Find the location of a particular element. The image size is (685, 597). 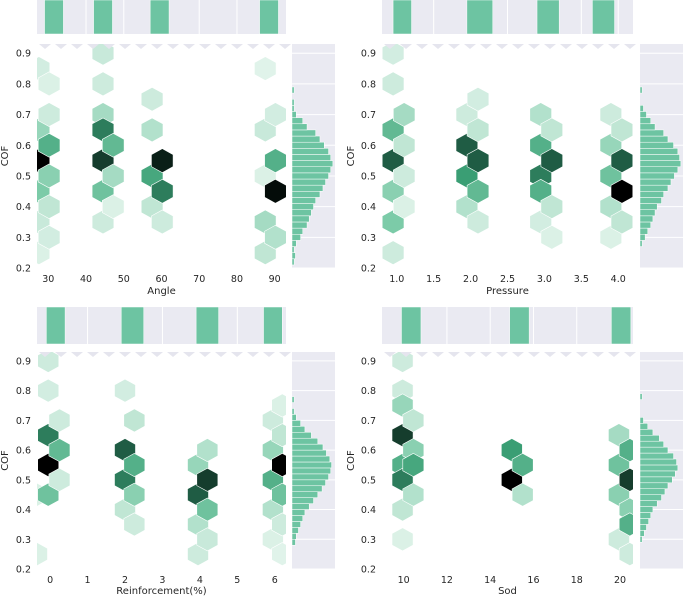

x-tick-label: 3.5 is located at coordinates (581, 279).